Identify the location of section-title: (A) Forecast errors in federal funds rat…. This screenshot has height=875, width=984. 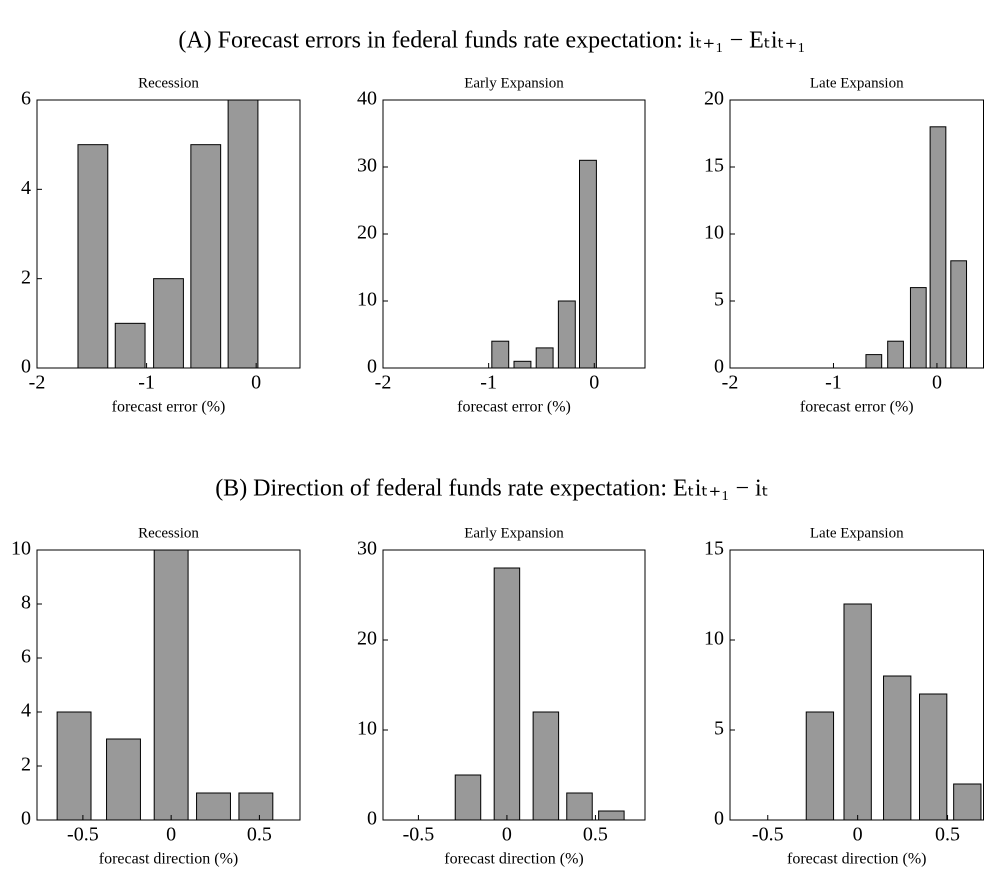
(491, 41).